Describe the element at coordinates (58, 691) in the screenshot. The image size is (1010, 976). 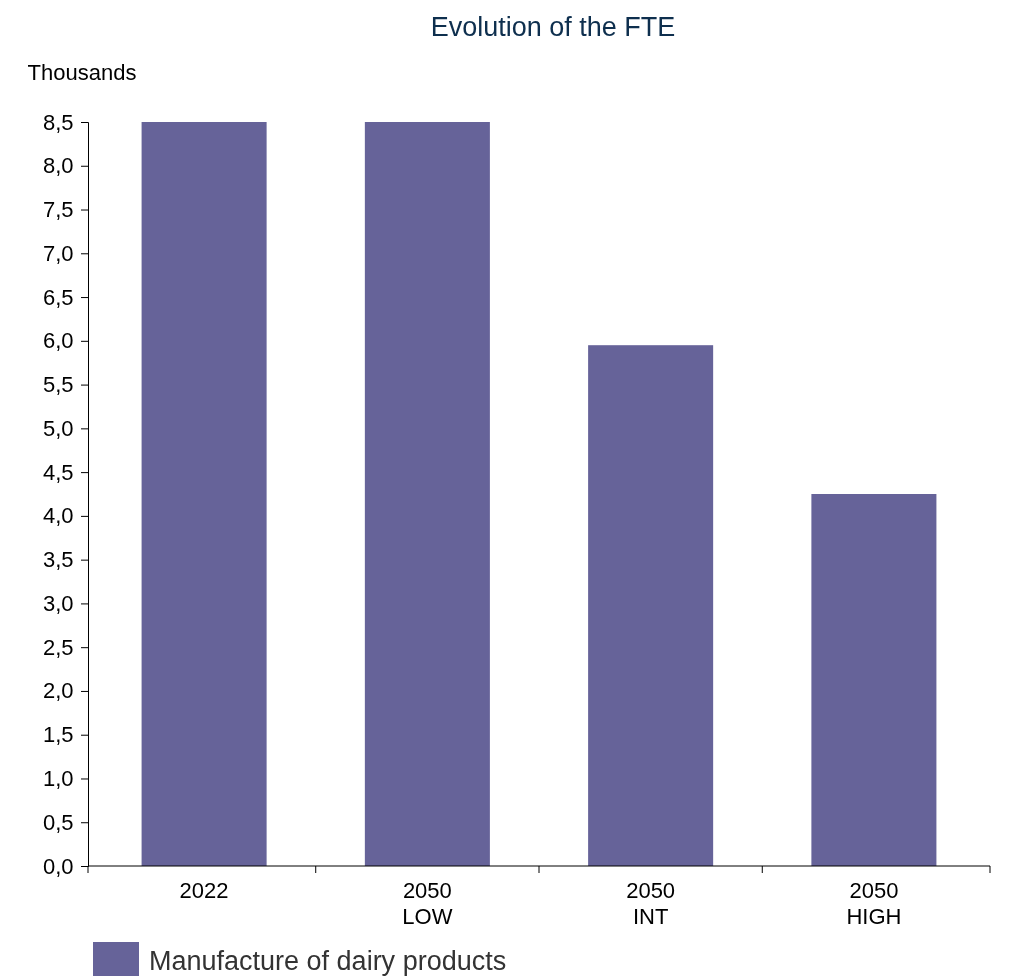
I see `y-tick-label: 2,0` at that location.